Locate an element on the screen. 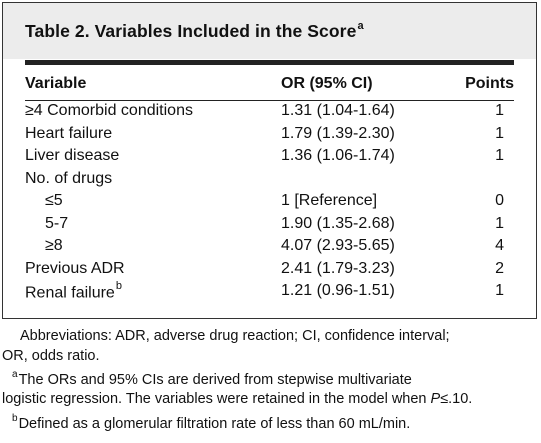 The height and width of the screenshot is (443, 541). cell-variable: Previous ADR is located at coordinates (75, 269).